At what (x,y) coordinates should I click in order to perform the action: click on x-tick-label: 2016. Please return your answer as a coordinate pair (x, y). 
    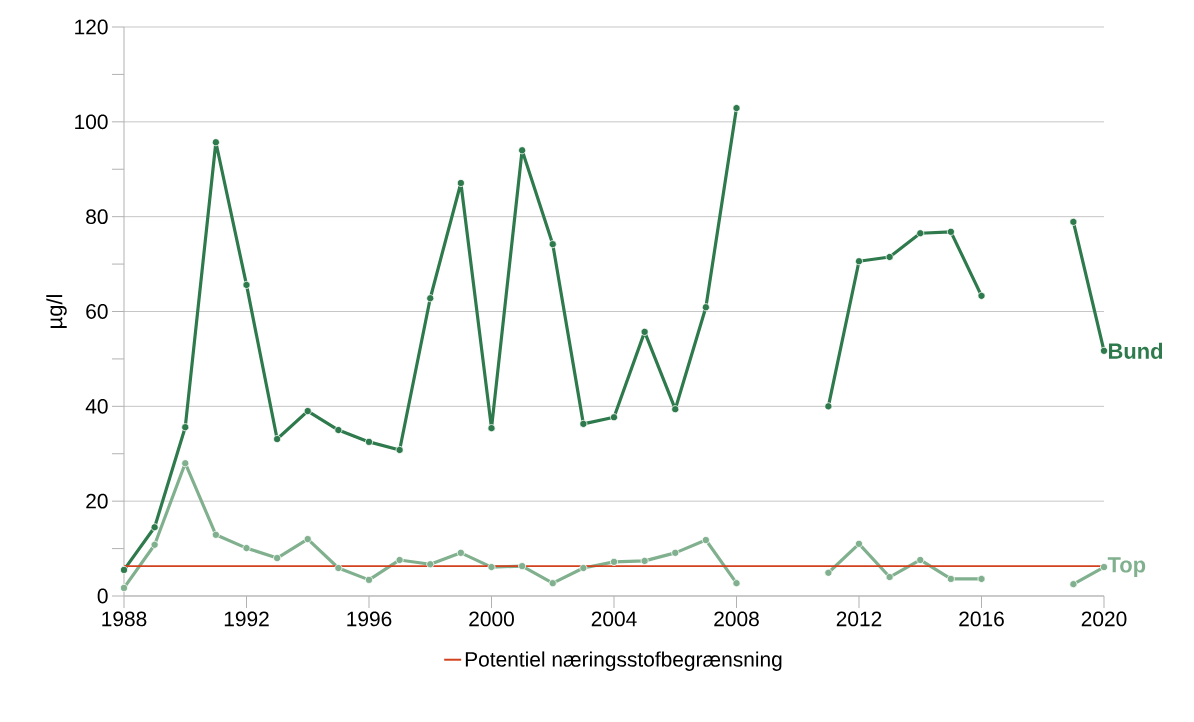
    Looking at the image, I should click on (981, 619).